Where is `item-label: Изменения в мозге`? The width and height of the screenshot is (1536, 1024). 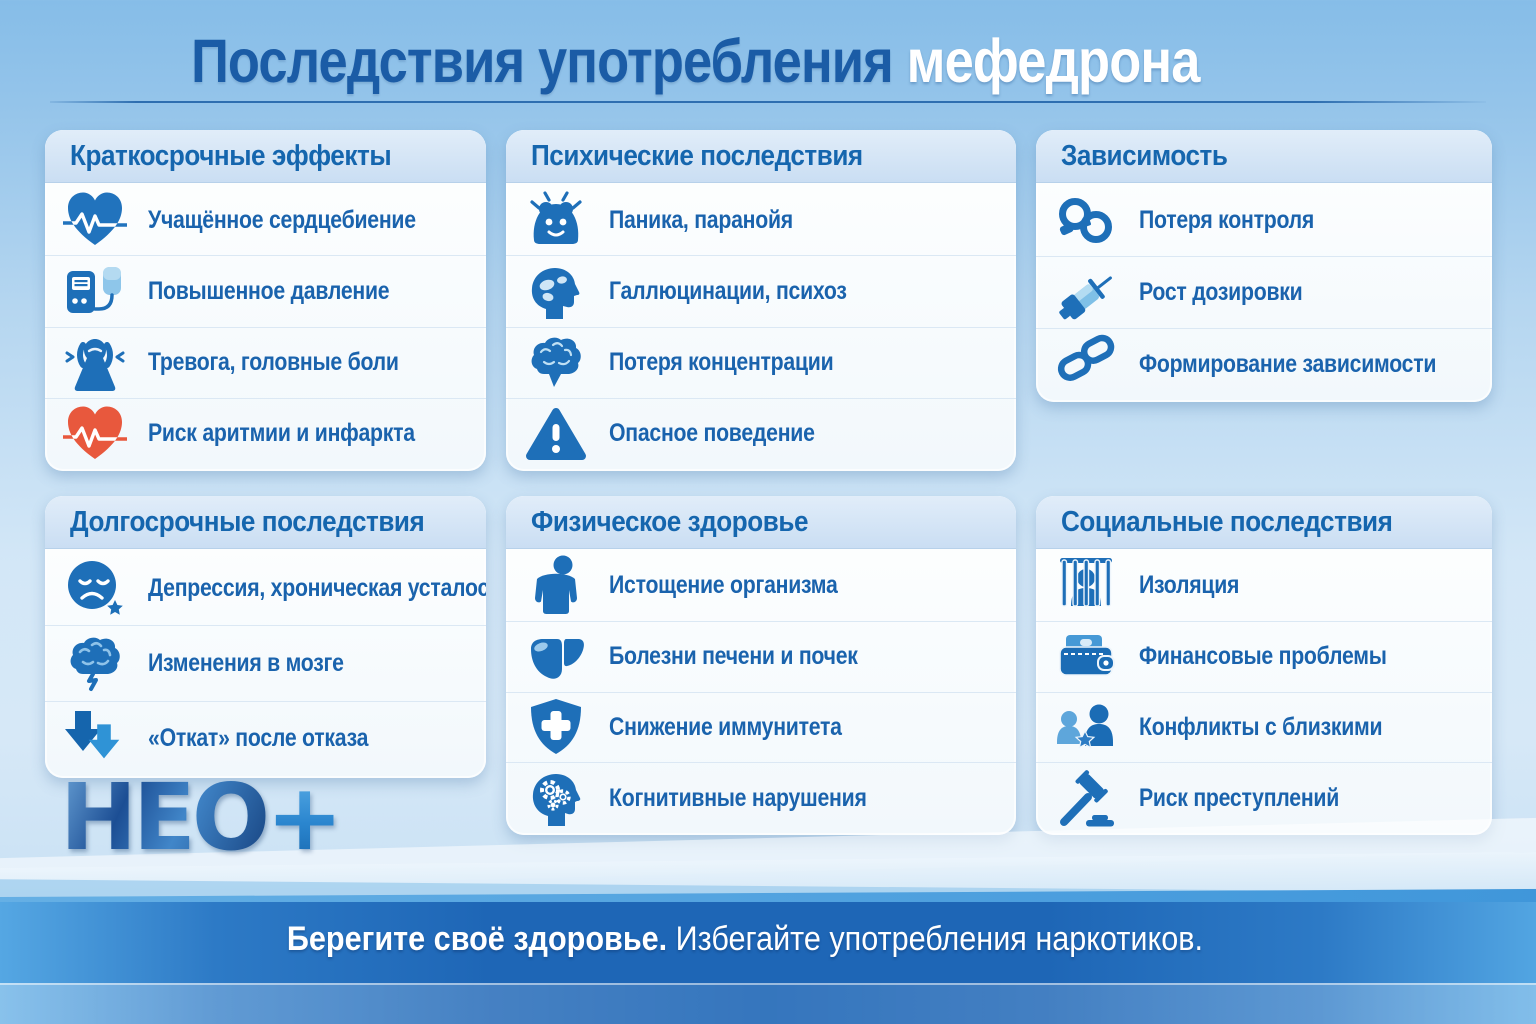
item-label: Изменения в мозге is located at coordinates (246, 662).